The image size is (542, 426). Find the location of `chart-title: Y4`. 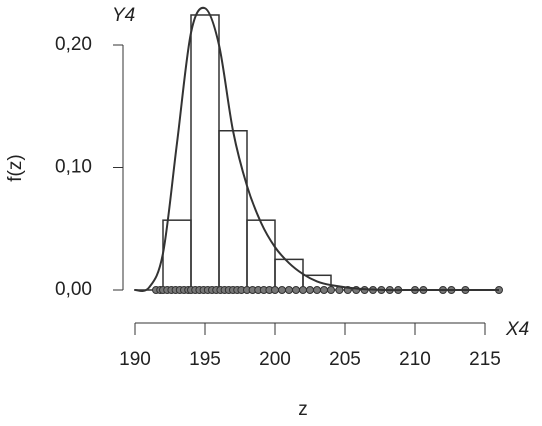

chart-title: Y4 is located at coordinates (123, 15).